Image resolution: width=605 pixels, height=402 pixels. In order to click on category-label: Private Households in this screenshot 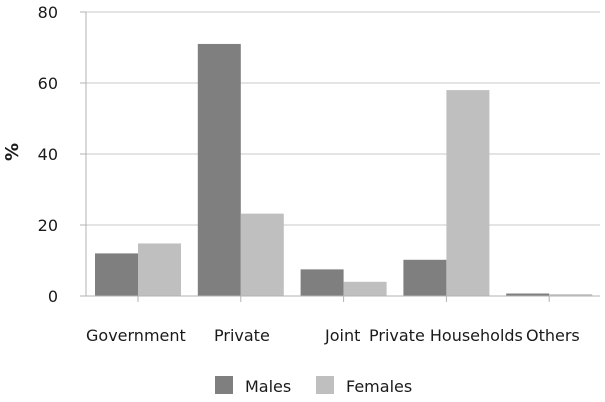, I will do `click(446, 335)`.